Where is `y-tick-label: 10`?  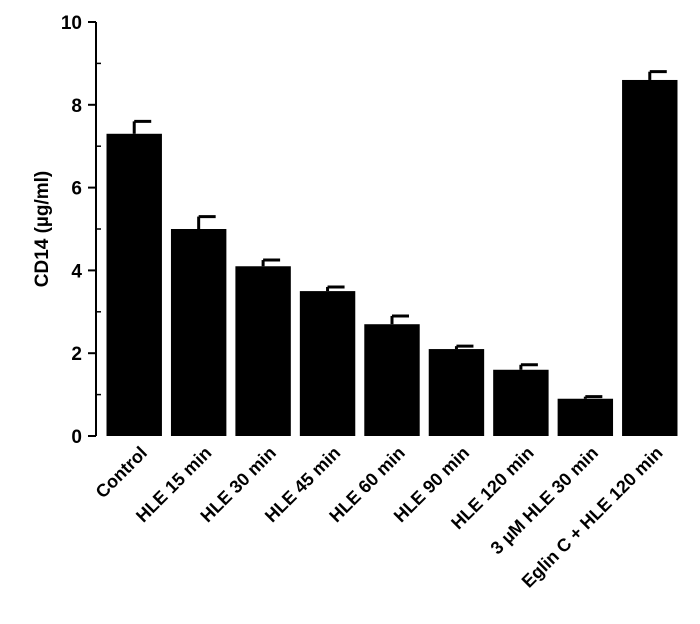
y-tick-label: 10 is located at coordinates (71, 23).